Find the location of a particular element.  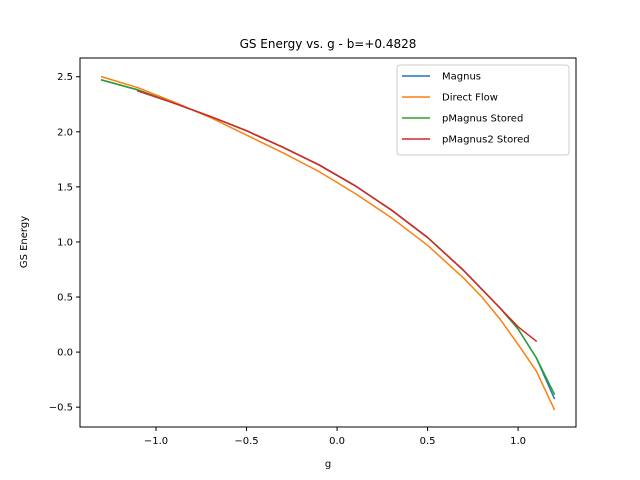

legend-box is located at coordinates (483, 110).